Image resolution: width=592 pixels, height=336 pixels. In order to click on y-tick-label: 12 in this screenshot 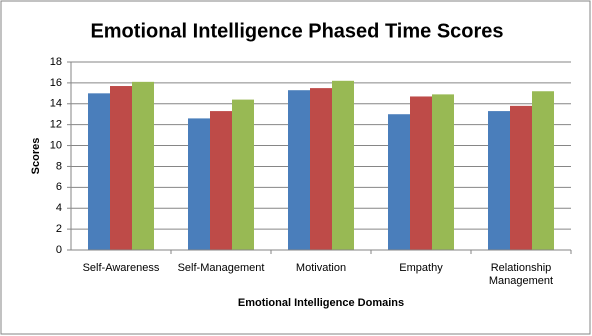, I will do `click(56, 125)`.